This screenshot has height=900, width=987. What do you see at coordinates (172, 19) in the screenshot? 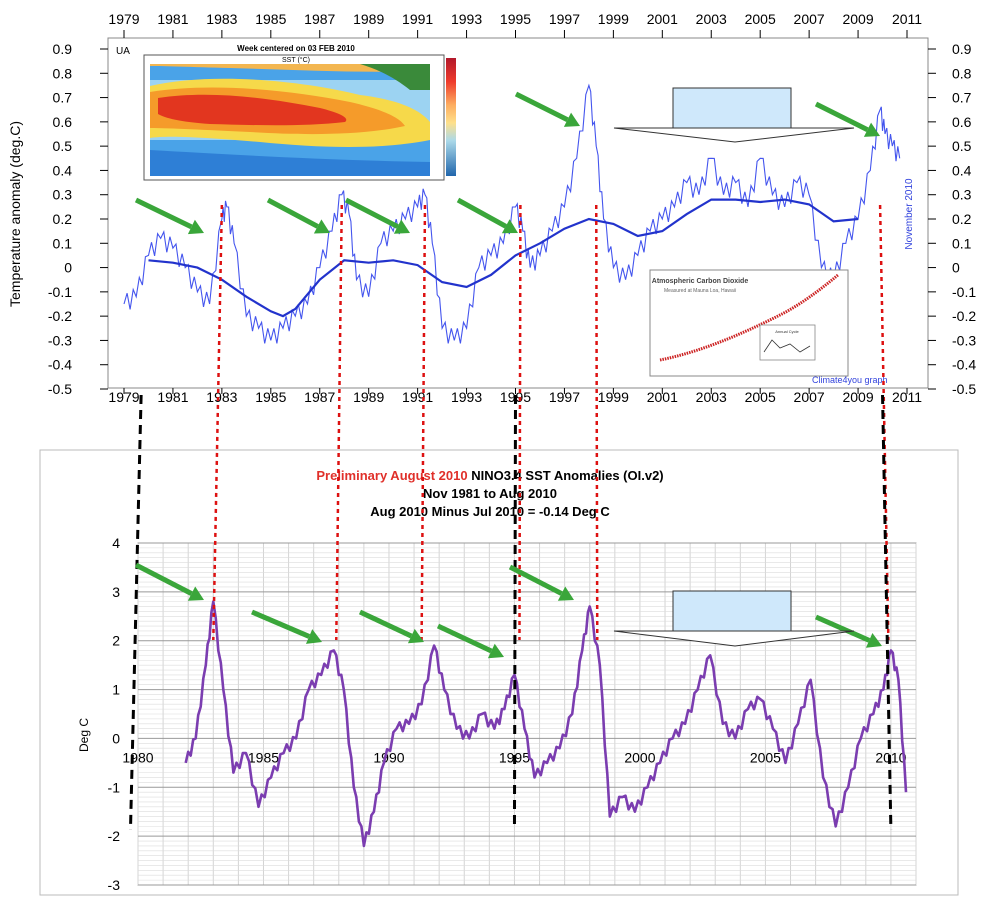
I see `top-x-tick-label-top: 1981` at bounding box center [172, 19].